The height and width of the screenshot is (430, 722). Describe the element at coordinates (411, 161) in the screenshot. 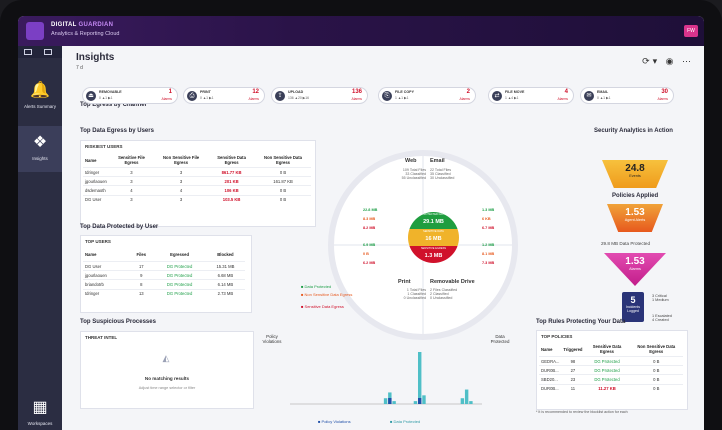

I see `wheel-label-web: Web` at that location.